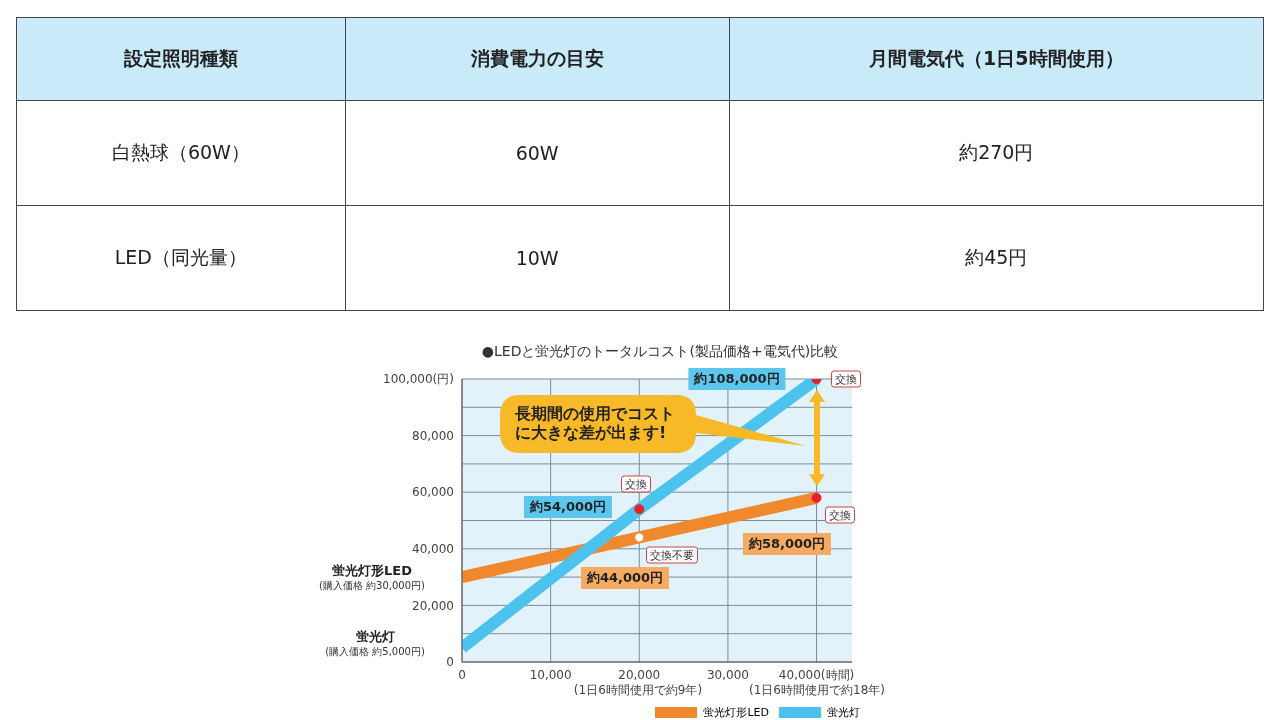 This screenshot has width=1280, height=720. Describe the element at coordinates (450, 662) in the screenshot. I see `y-tick-label: 0` at that location.